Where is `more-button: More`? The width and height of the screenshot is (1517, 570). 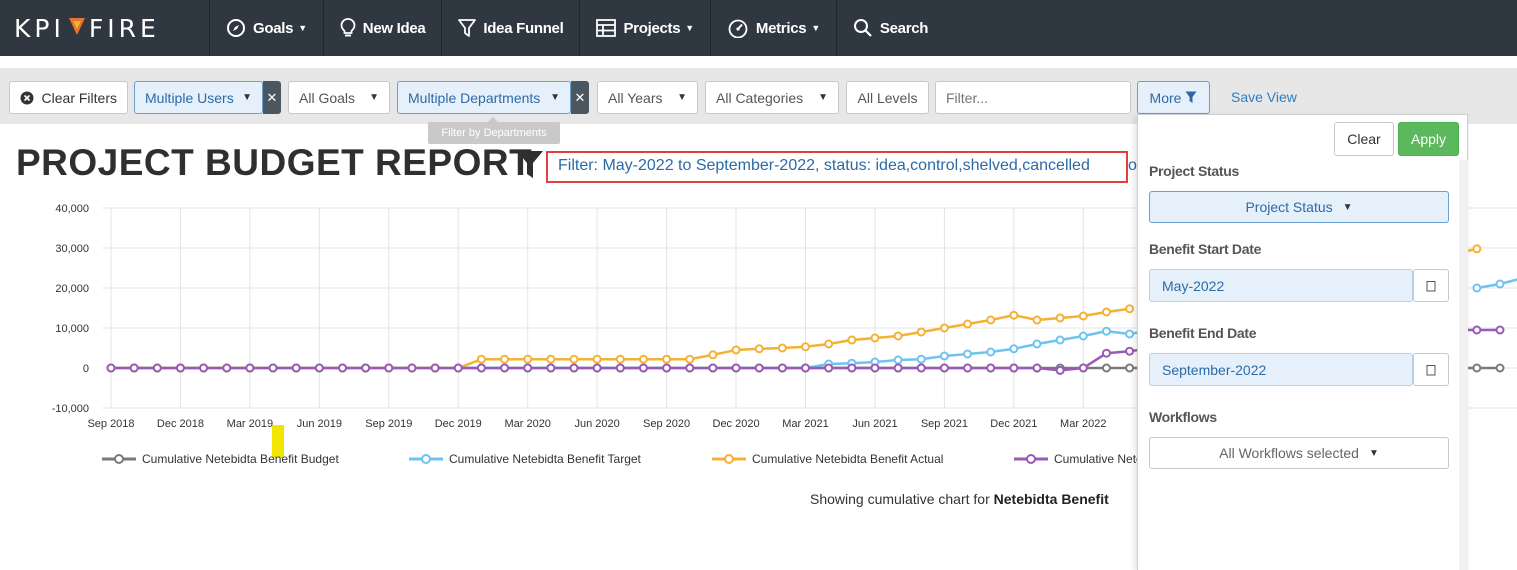 more-button: More is located at coordinates (1173, 97).